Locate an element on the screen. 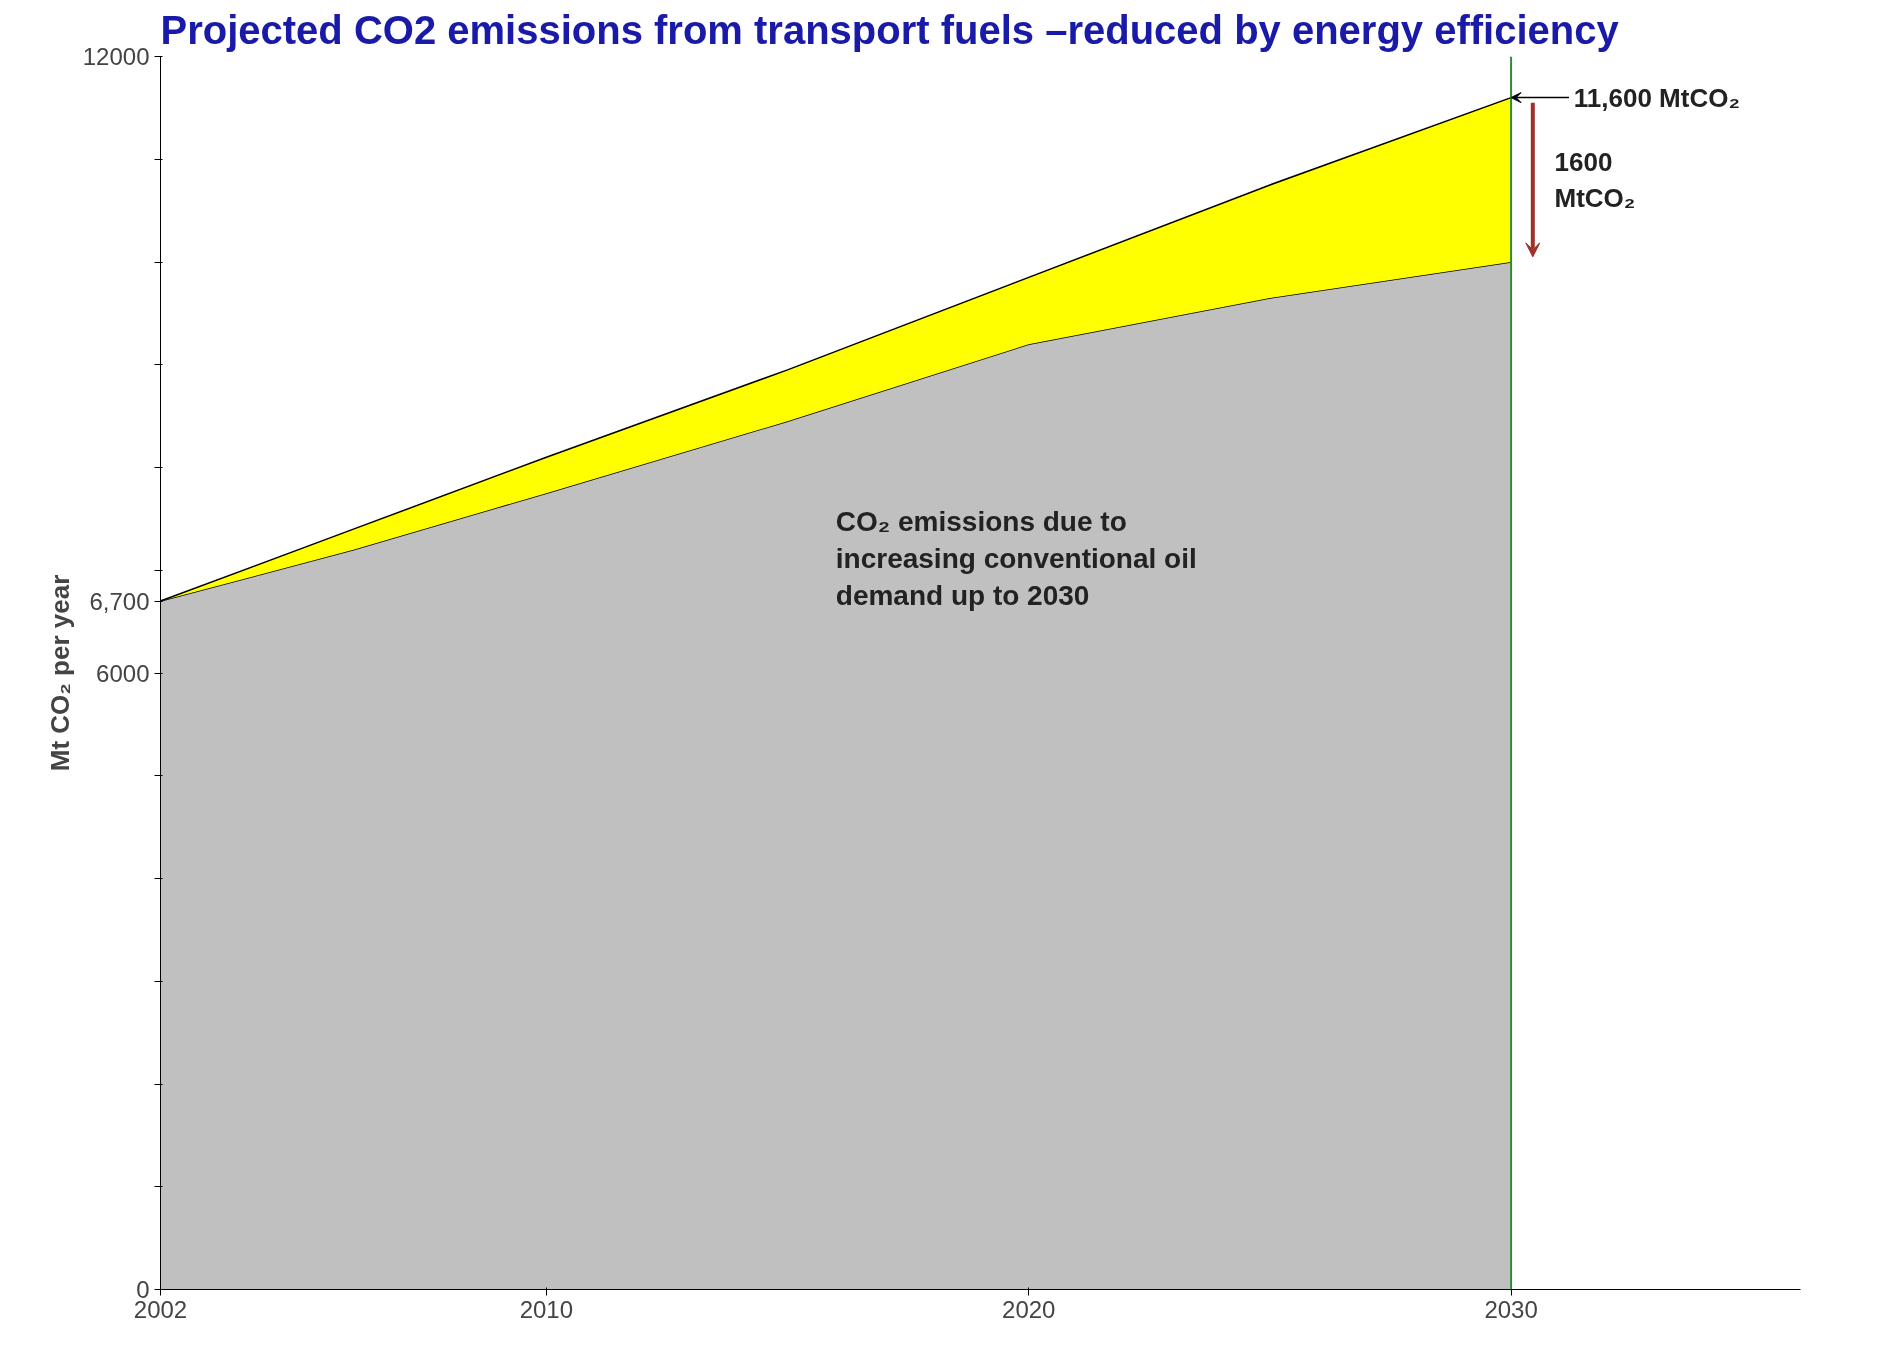  x-tick-label: 2030 is located at coordinates (1511, 1309).